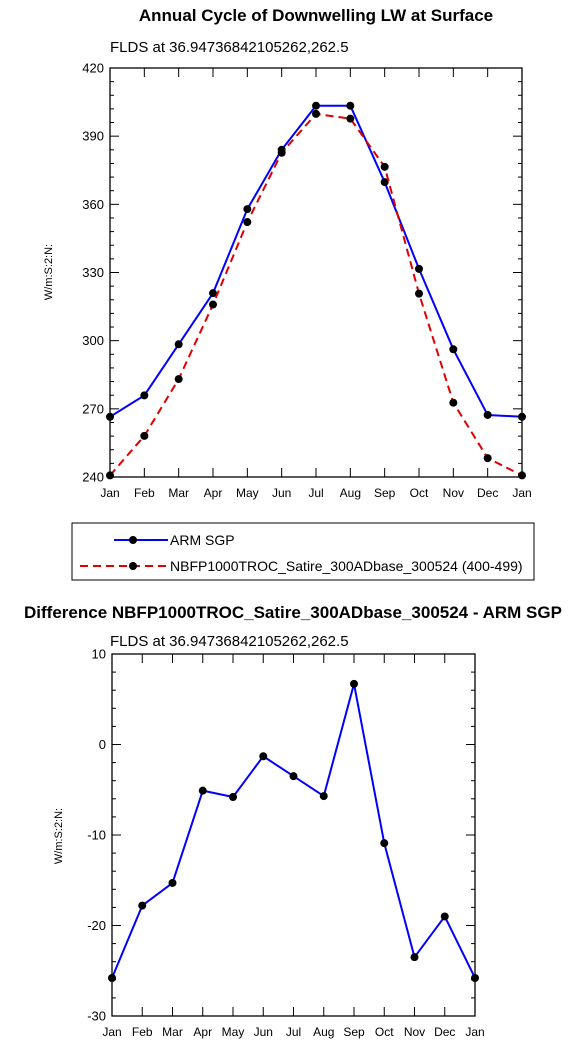 This screenshot has width=586, height=1052. What do you see at coordinates (102, 744) in the screenshot?
I see `chart2-ytick-label: 0` at bounding box center [102, 744].